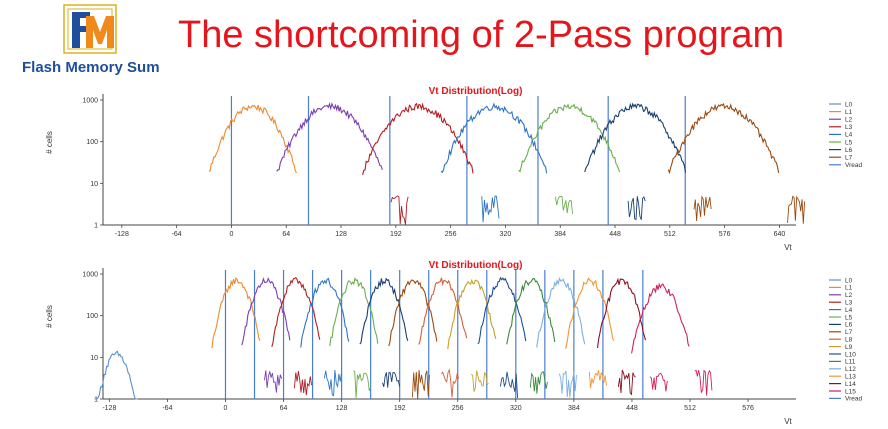 The width and height of the screenshot is (888, 429). Describe the element at coordinates (538, 382) in the screenshot. I see `series-l10-tail` at that location.